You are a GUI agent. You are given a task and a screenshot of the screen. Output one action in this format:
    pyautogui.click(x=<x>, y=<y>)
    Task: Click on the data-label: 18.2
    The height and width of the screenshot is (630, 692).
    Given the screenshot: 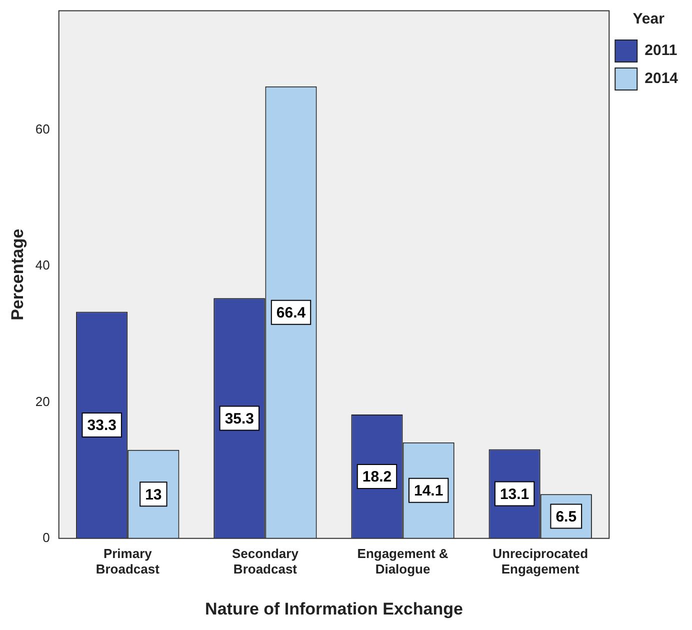 What is the action you would take?
    pyautogui.click(x=377, y=477)
    